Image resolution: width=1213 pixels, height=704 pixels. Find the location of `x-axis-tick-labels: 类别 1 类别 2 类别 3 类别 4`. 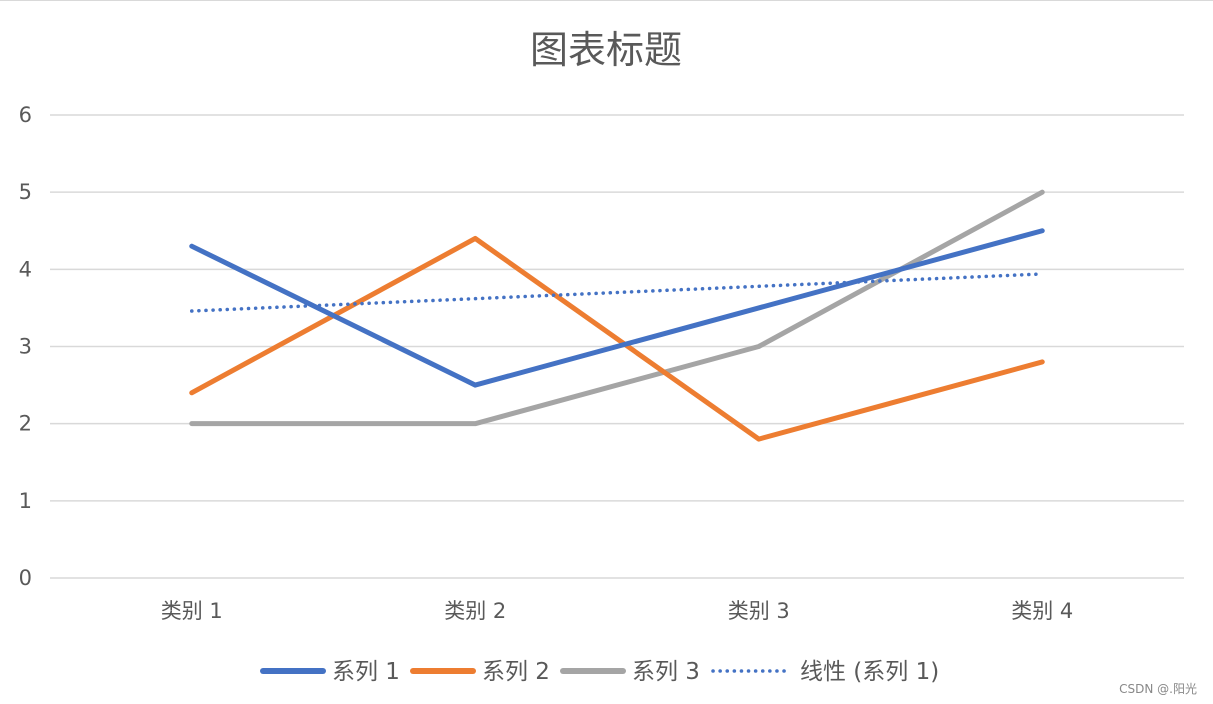

x-axis-tick-labels: 类别 1 类别 2 类别 3 类别 4 is located at coordinates (617, 611).